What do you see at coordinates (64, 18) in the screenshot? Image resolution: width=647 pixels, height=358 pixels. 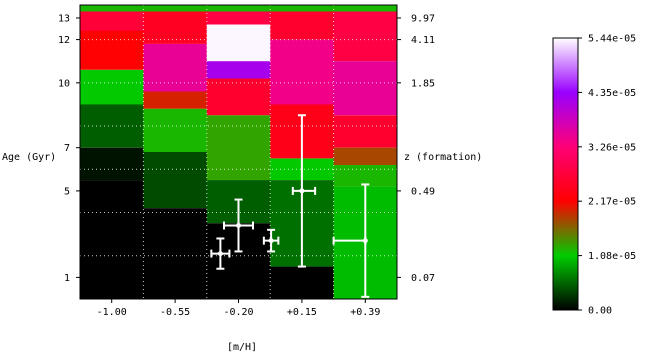 I see `y-tick-label: 13` at bounding box center [64, 18].